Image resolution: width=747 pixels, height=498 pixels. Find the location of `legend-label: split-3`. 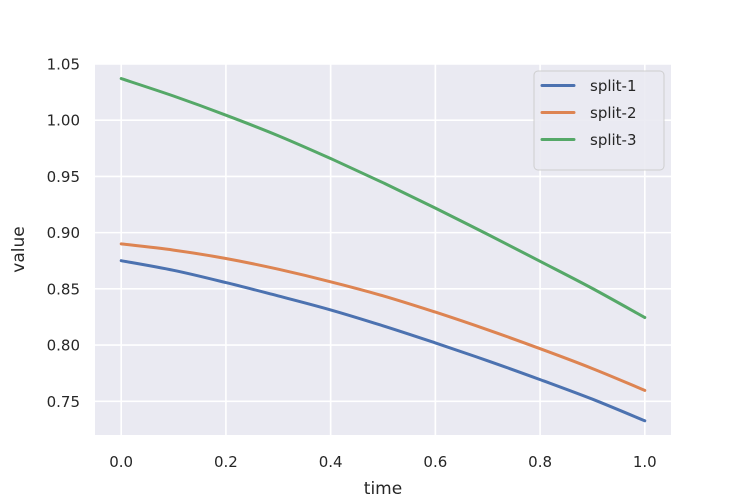

legend-label: split-3 is located at coordinates (613, 140).